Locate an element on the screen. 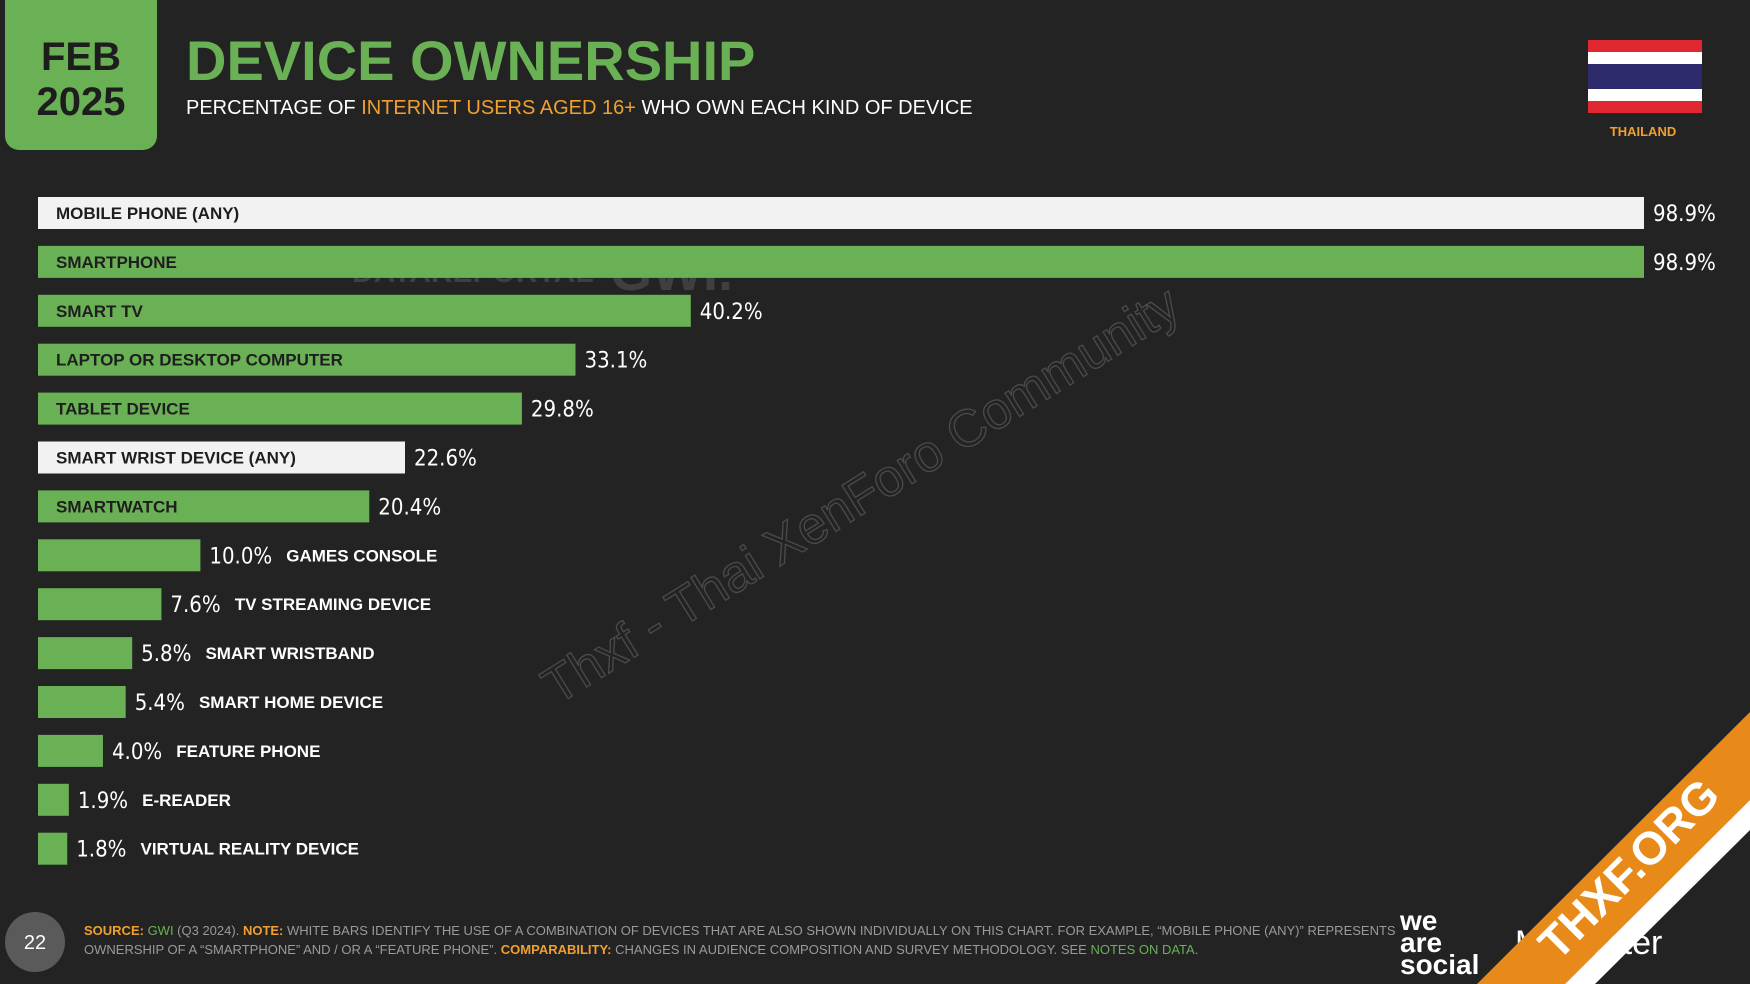  category-label: E-READER is located at coordinates (186, 800).